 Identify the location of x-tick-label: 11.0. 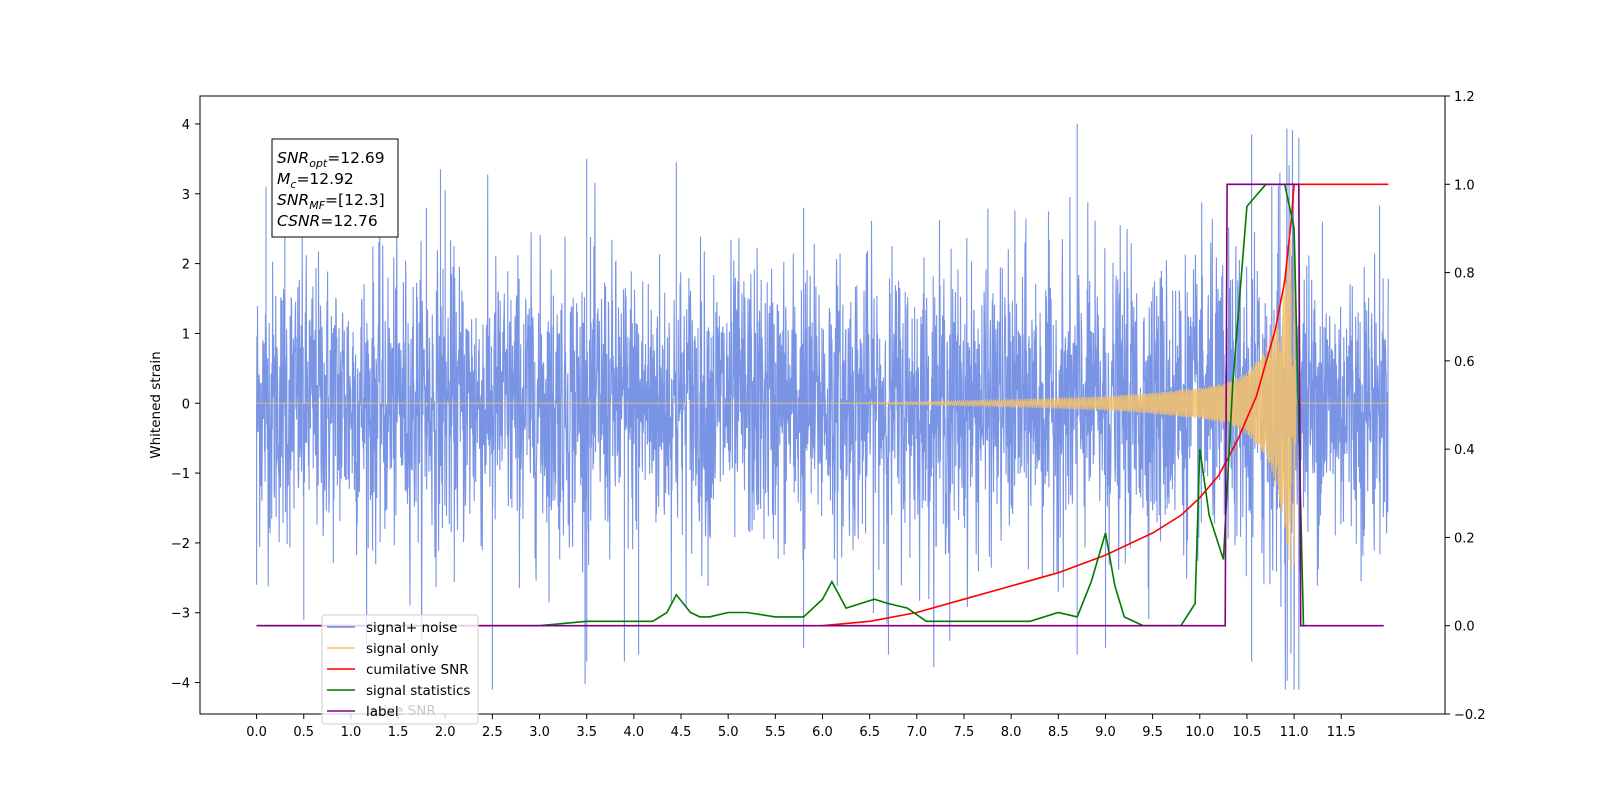
(1294, 732).